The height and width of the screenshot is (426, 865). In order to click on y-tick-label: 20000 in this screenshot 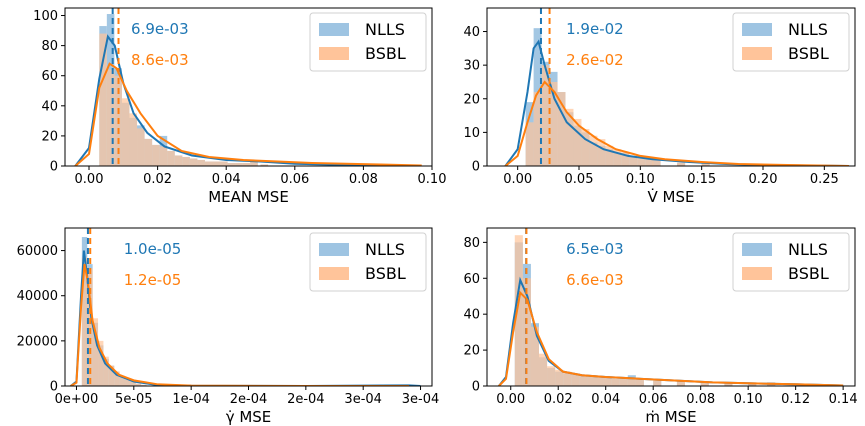, I will do `click(37, 341)`.